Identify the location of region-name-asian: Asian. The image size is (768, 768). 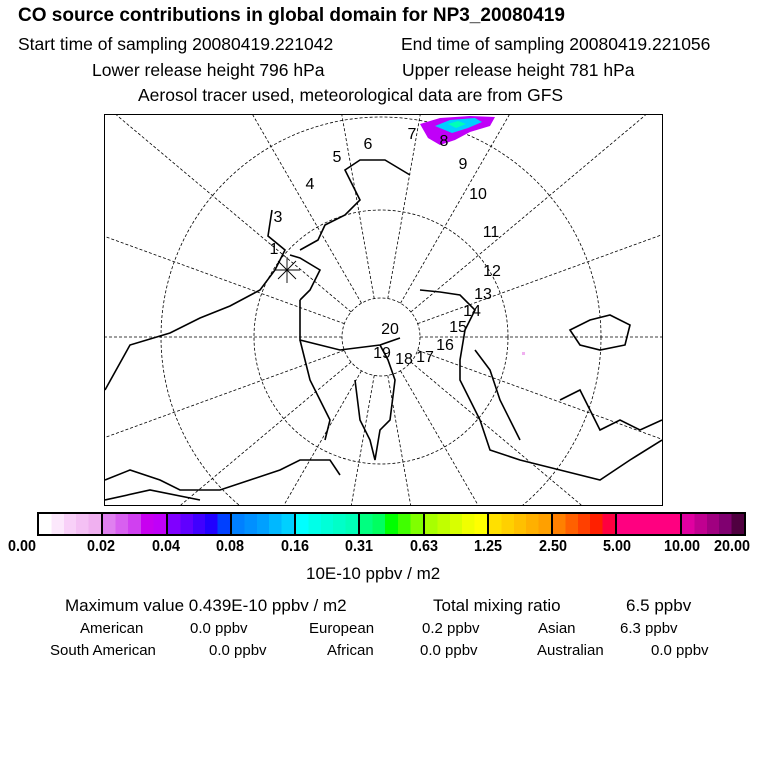
(557, 628).